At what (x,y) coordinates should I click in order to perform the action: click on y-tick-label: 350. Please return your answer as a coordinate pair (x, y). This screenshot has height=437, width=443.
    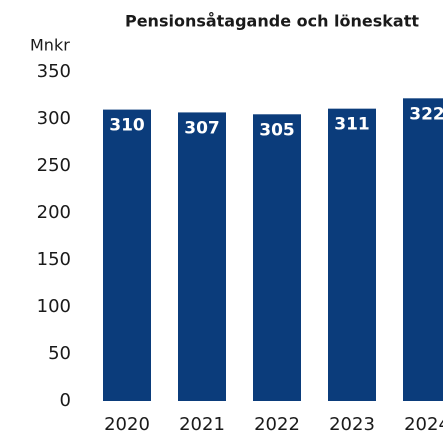
    Looking at the image, I should click on (54, 71).